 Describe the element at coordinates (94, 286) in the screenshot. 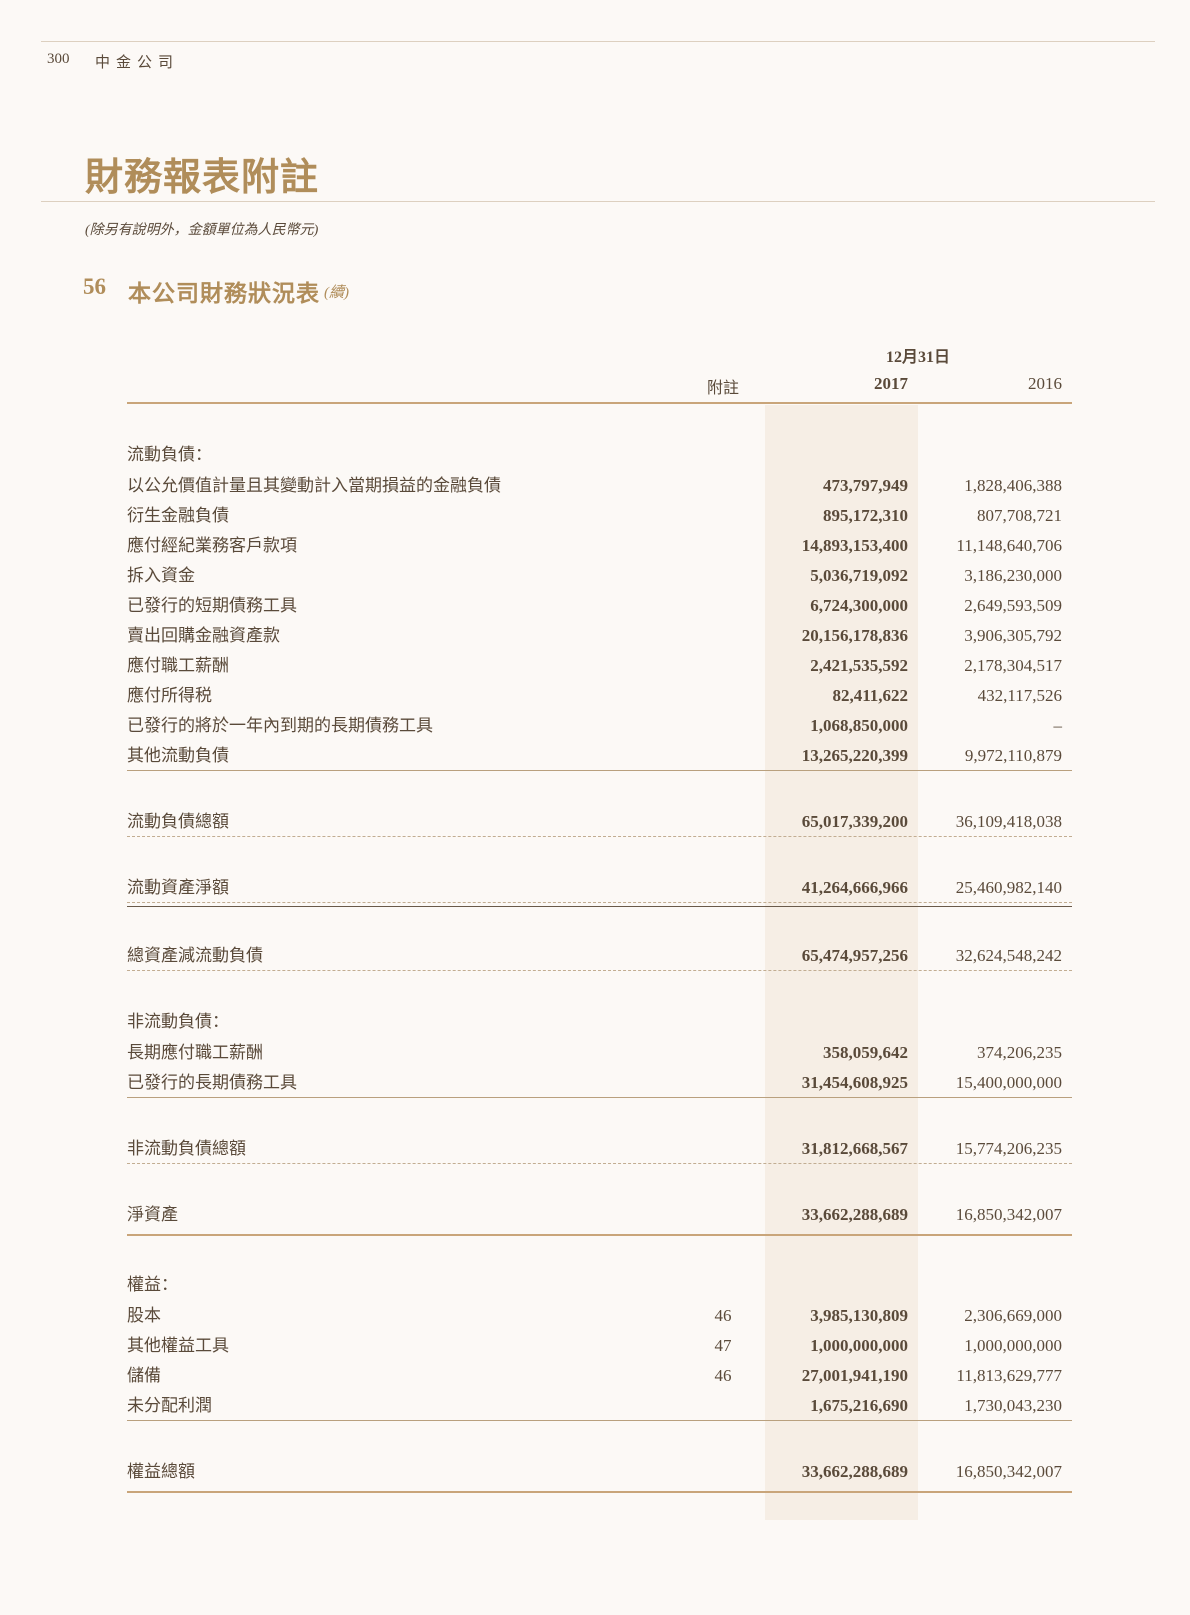

I see `section-number: 56` at that location.